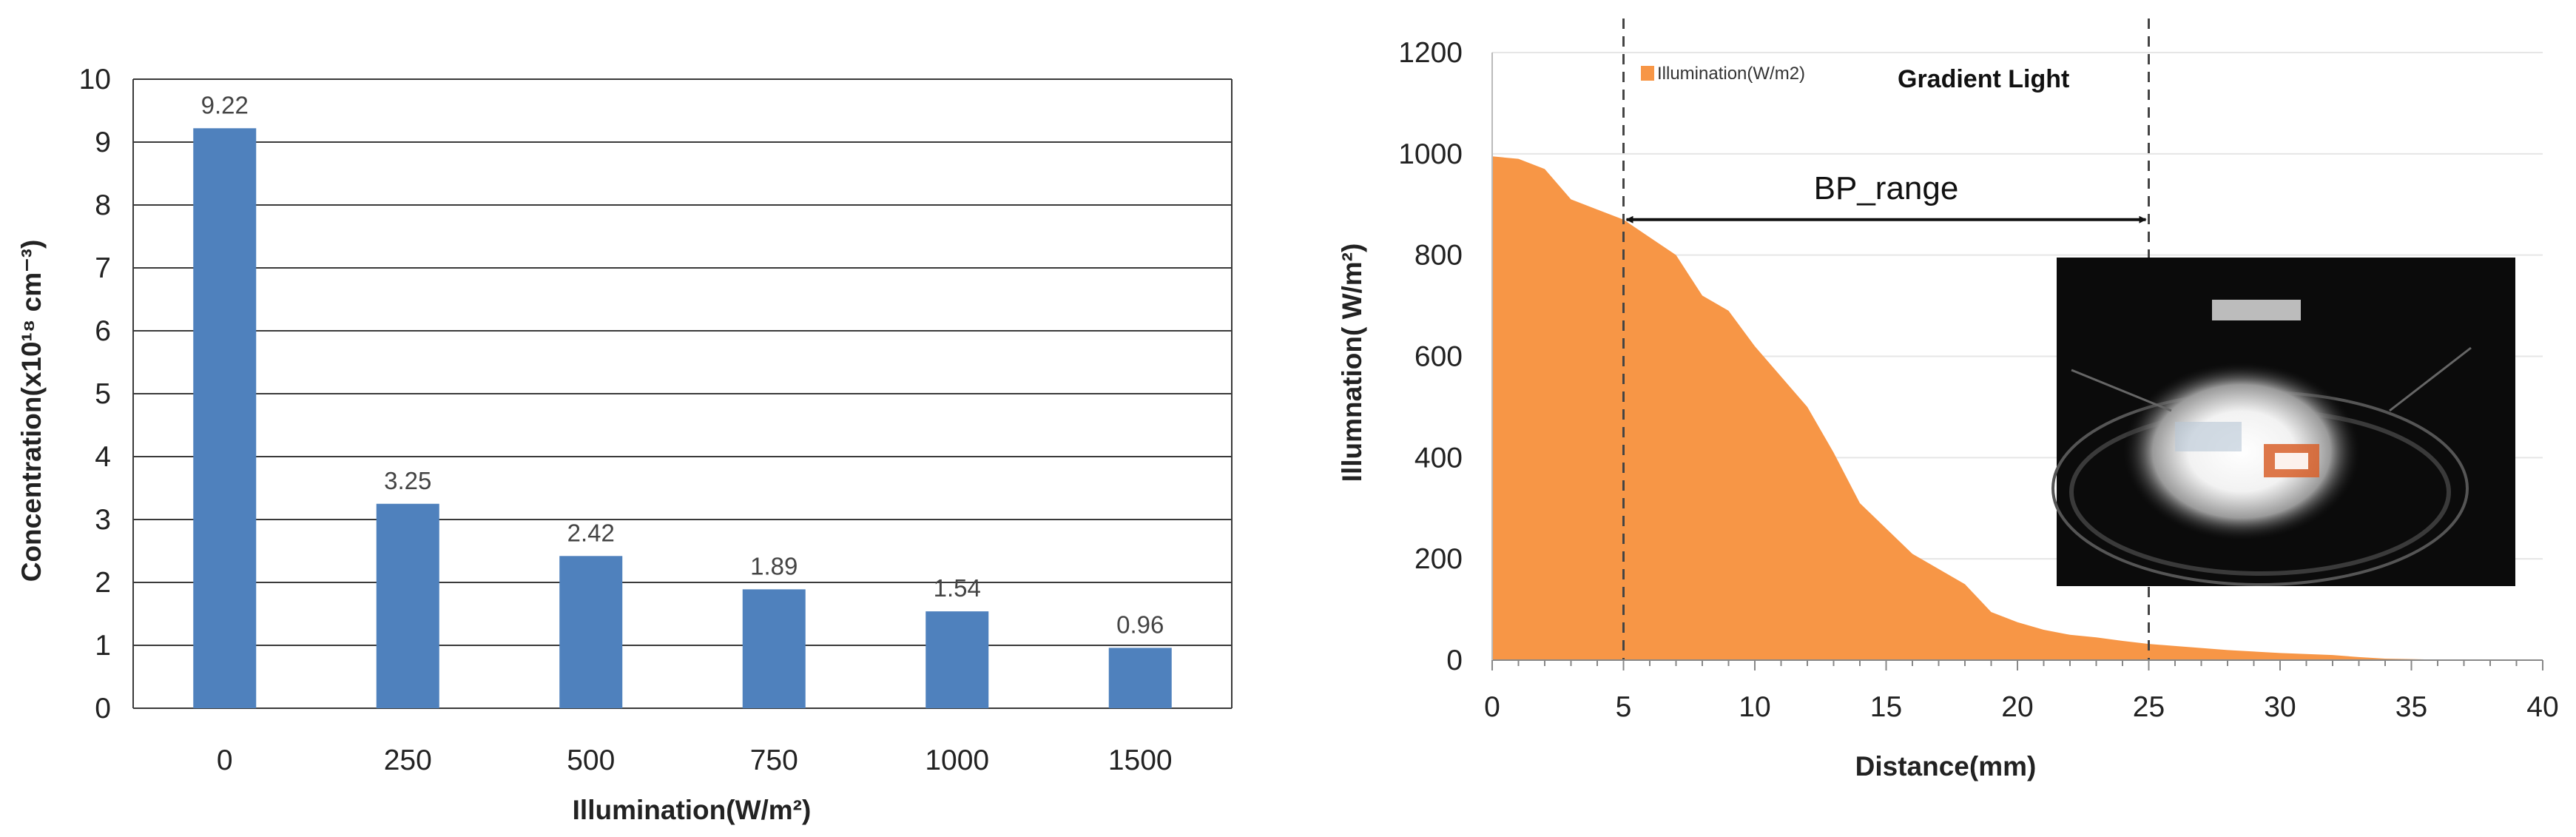 This screenshot has width=2576, height=837. I want to click on bar-chart-y-tick: 4, so click(103, 457).